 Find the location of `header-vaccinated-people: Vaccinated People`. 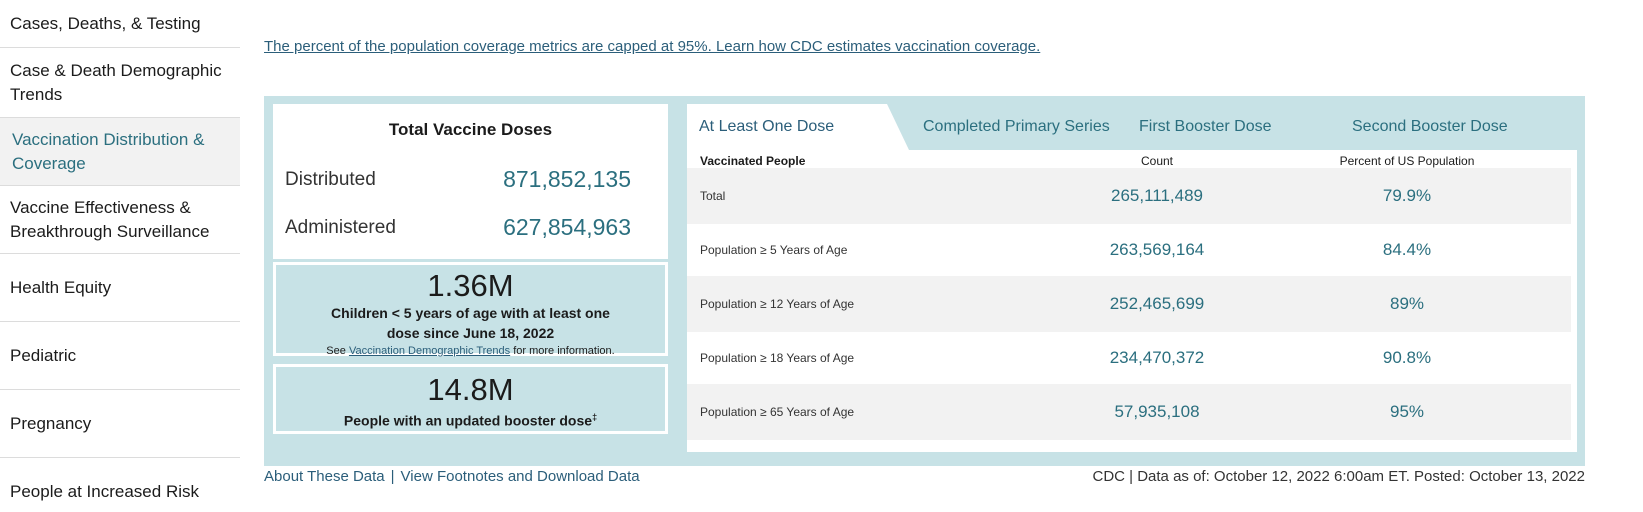

header-vaccinated-people: Vaccinated People is located at coordinates (753, 161).